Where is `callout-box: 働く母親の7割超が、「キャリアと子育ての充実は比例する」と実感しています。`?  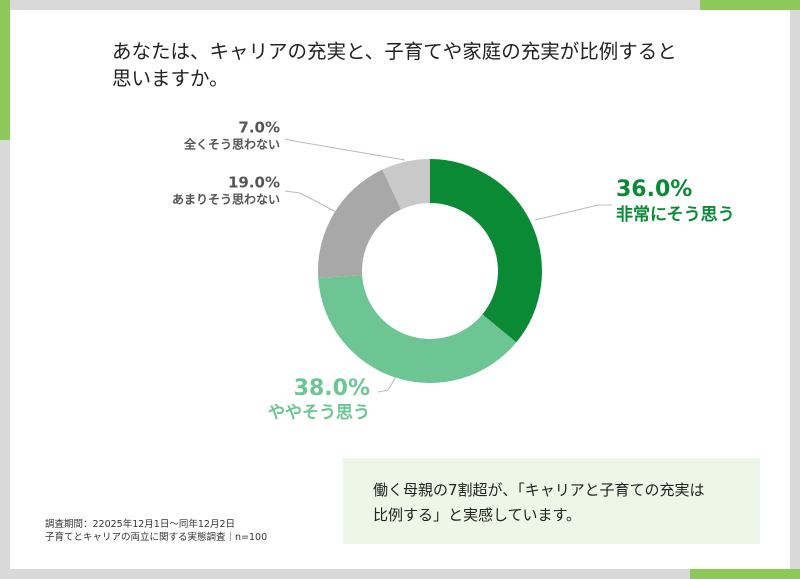
callout-box: 働く母親の7割超が、「キャリアと子育ての充実は比例する」と実感しています。 is located at coordinates (551, 501).